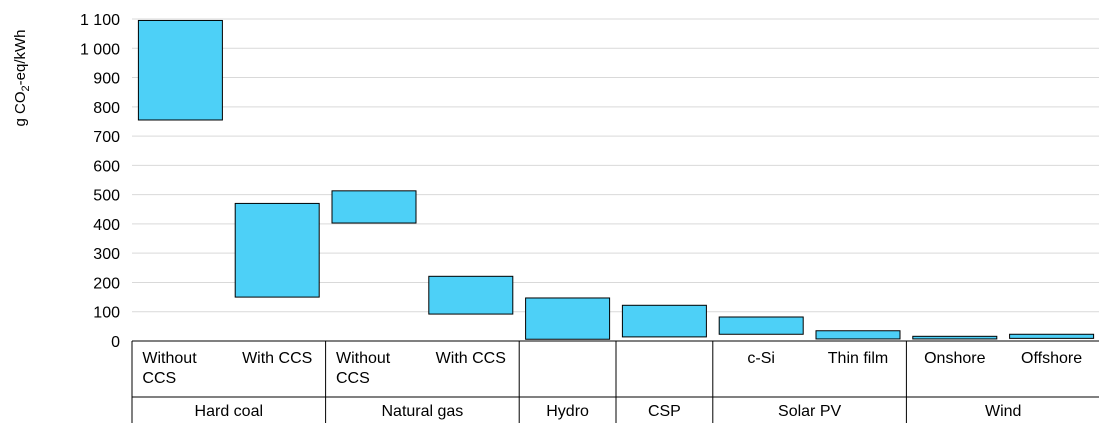 The width and height of the screenshot is (1099, 423). I want to click on y-tick-label: 700, so click(106, 137).